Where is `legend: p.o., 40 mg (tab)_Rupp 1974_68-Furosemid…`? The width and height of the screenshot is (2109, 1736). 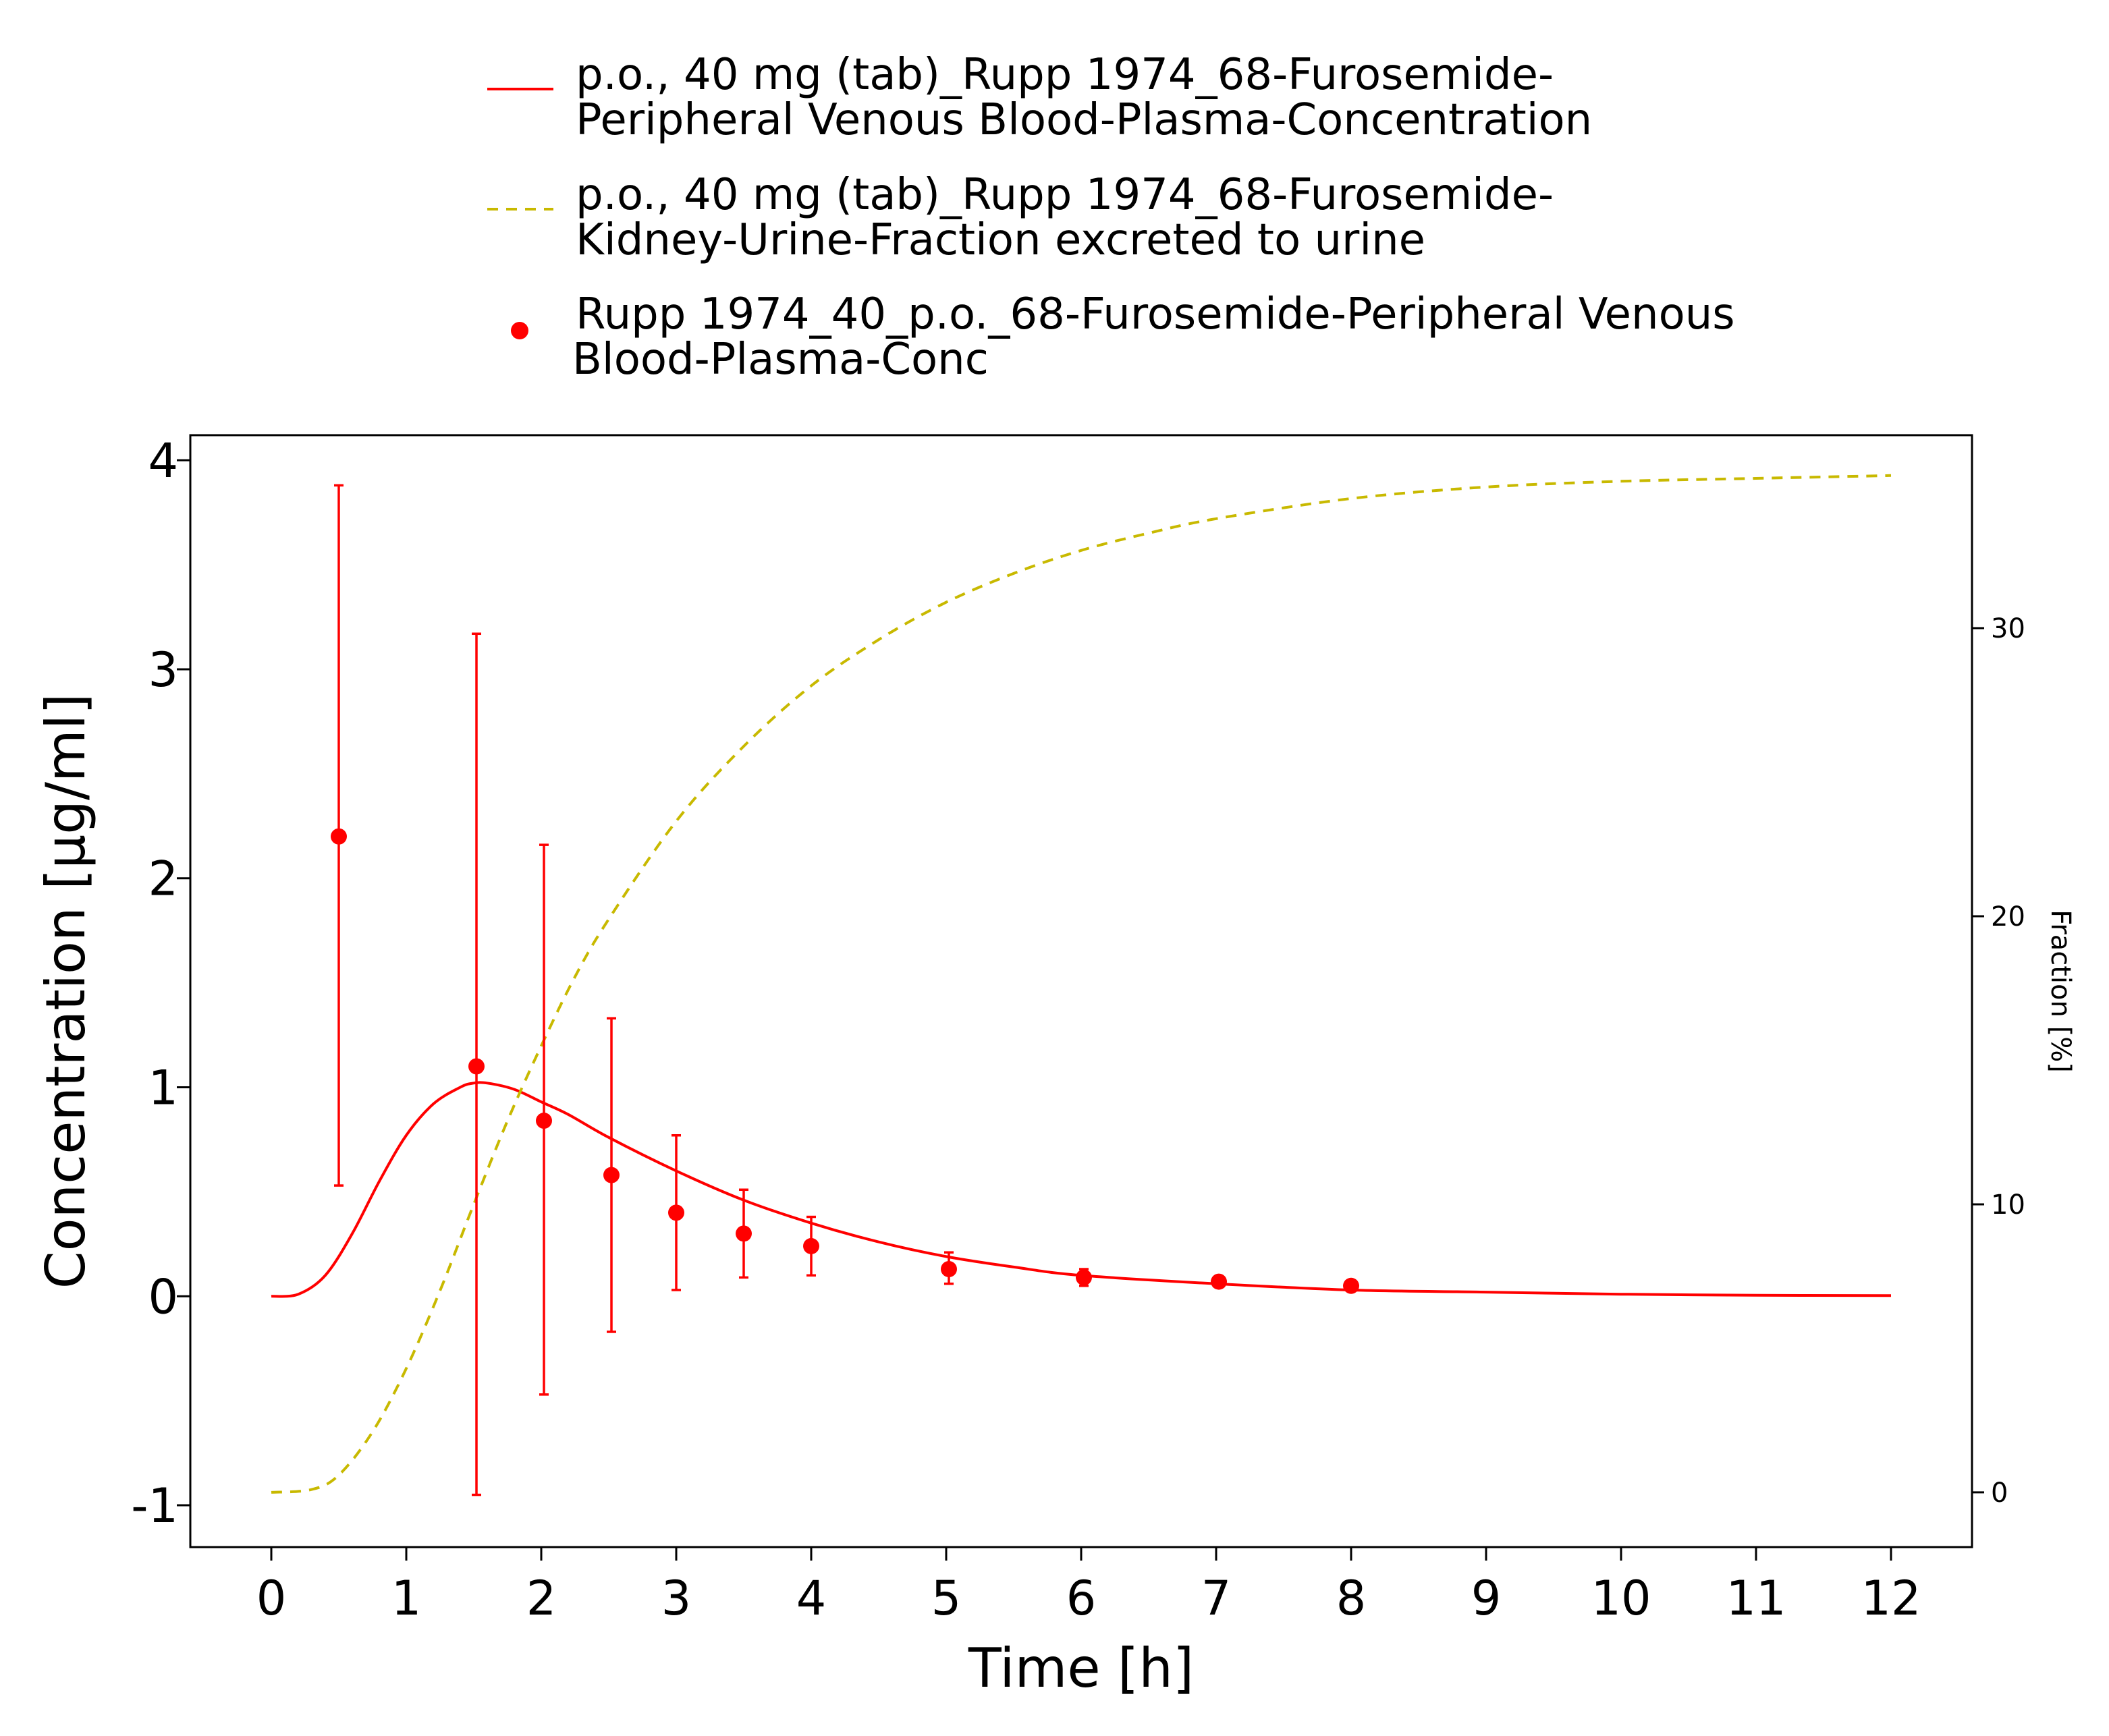
legend: p.o., 40 mg (tab)_Rupp 1974_68-Furosemid… is located at coordinates (1111, 217).